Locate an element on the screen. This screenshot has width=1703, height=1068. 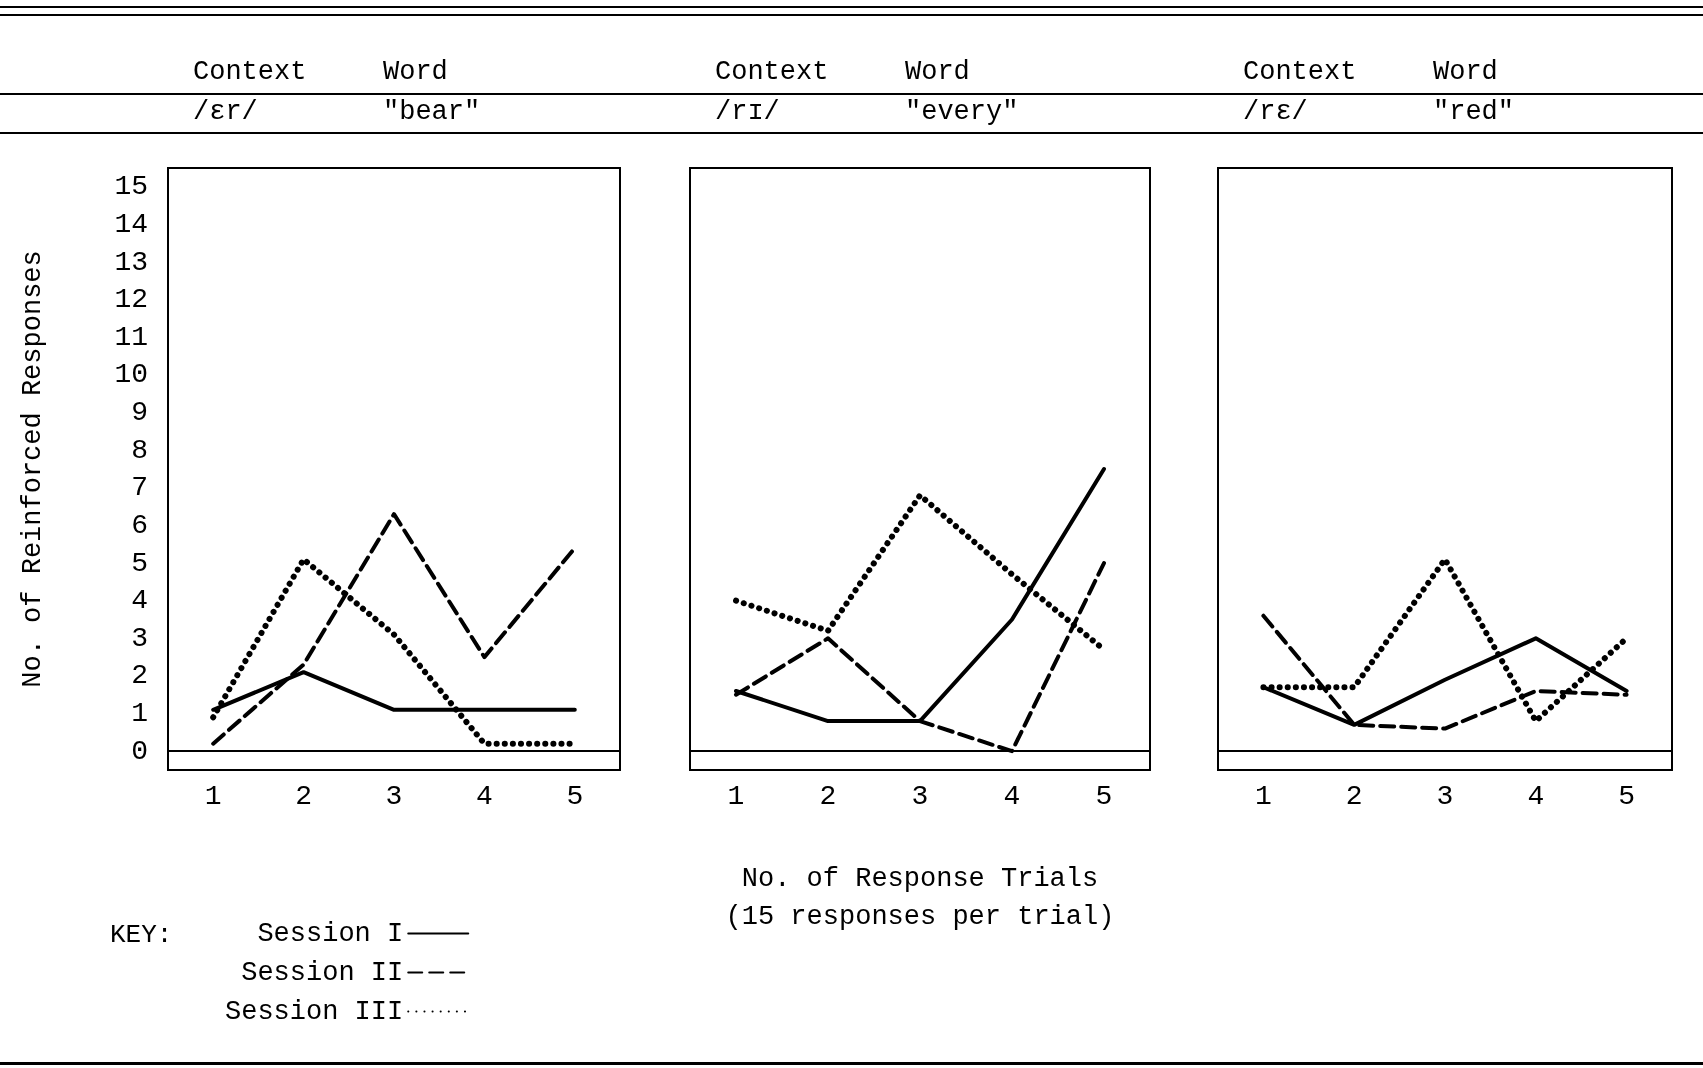
x-axis-title: No. of Response Trials (15 responses per trial) is located at coordinates (920, 898).